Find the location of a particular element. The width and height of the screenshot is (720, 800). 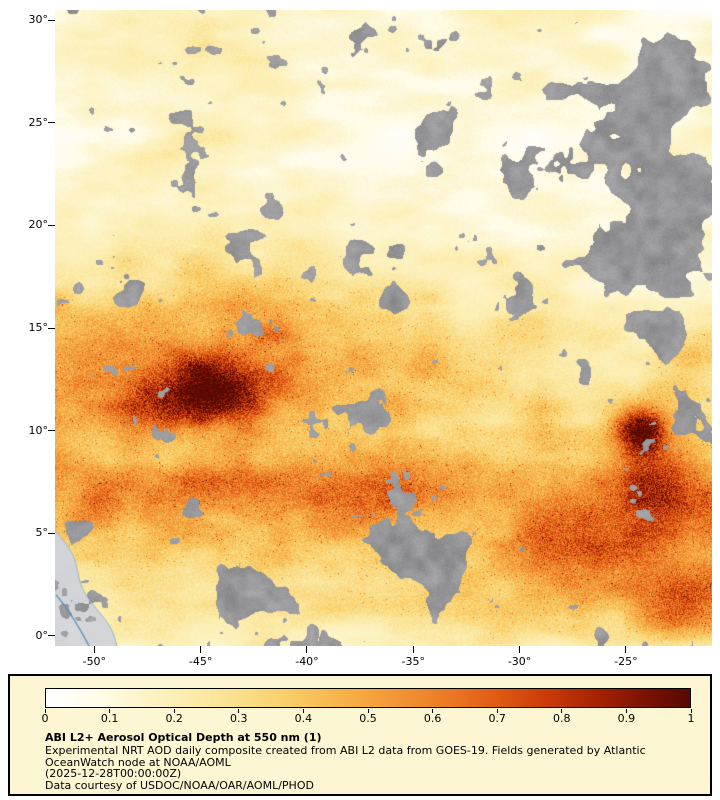

lon-tick-label: -25° is located at coordinates (626, 661).